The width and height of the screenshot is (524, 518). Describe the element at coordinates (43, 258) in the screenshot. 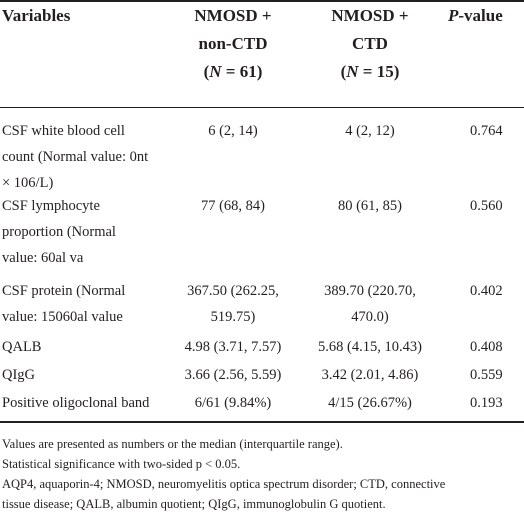

I see `row-variable-line: value: 60al va` at that location.